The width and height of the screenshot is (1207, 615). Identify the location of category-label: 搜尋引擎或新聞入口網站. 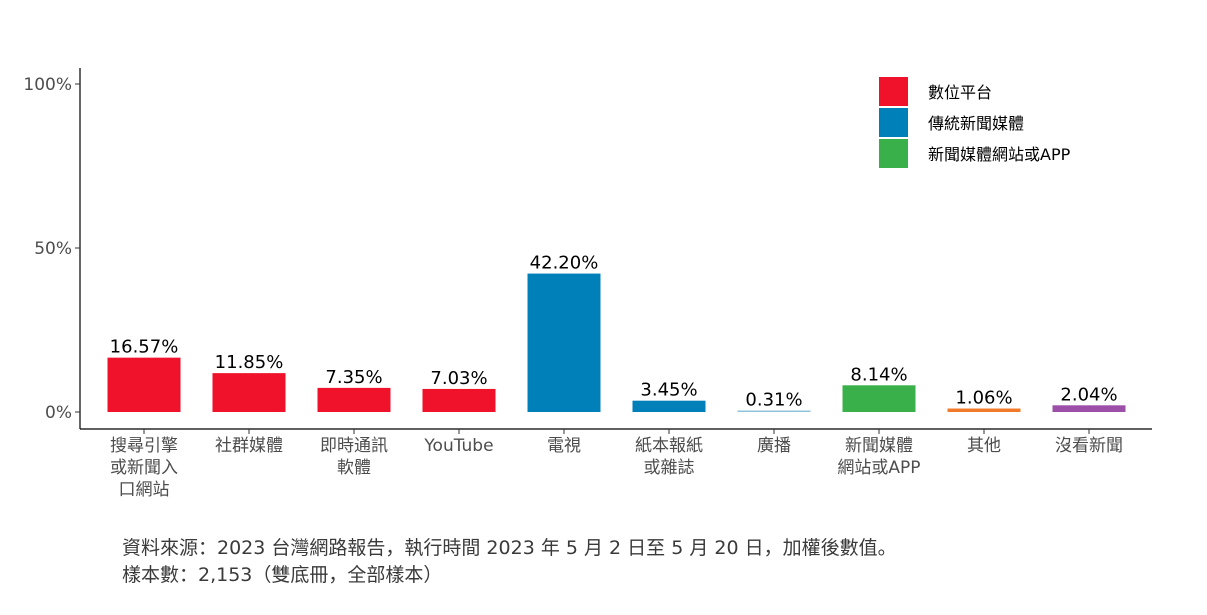
(144, 468).